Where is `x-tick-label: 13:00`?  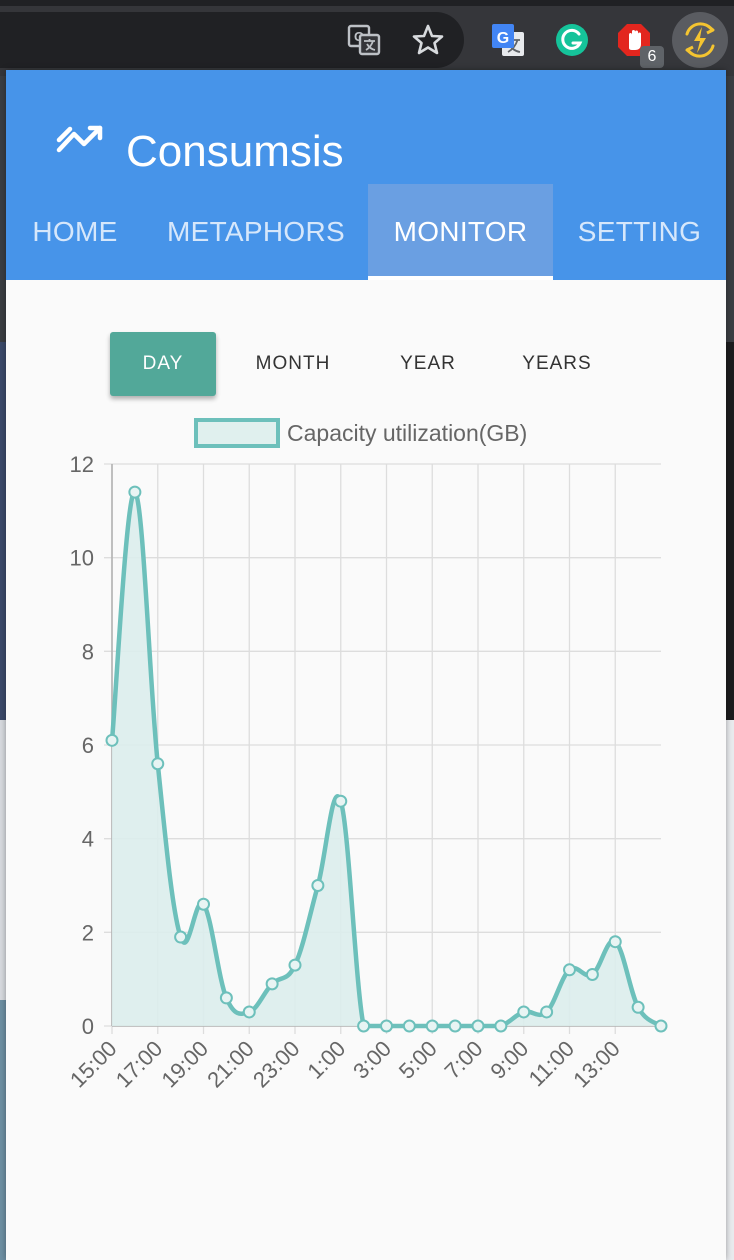 x-tick-label: 13:00 is located at coordinates (596, 1064).